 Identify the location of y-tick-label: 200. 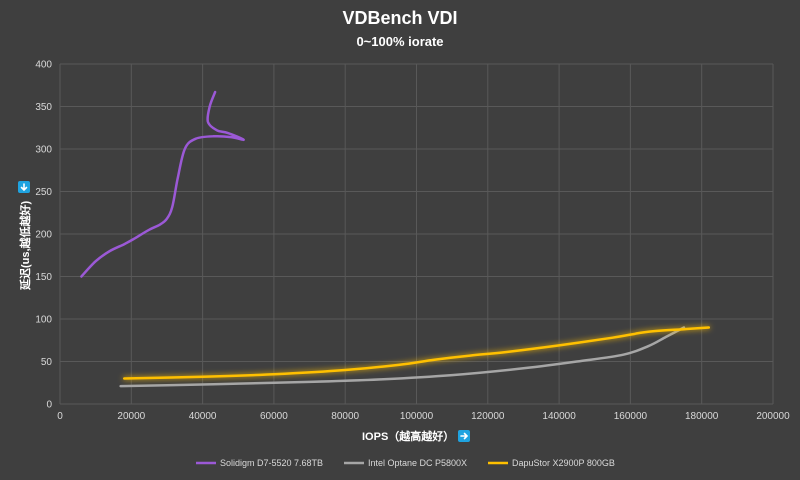
(43, 235).